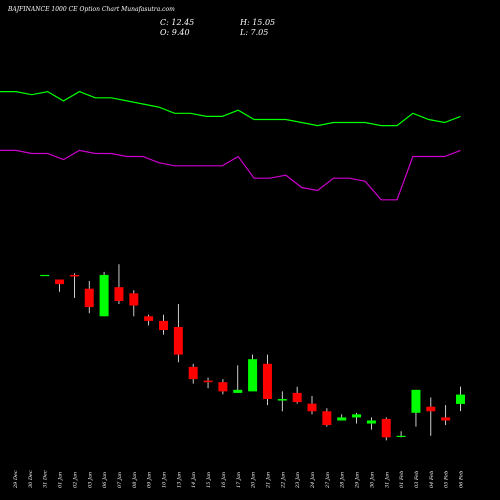  Describe the element at coordinates (313, 480) in the screenshot. I see `x-tick-label: 24 Jan` at that location.